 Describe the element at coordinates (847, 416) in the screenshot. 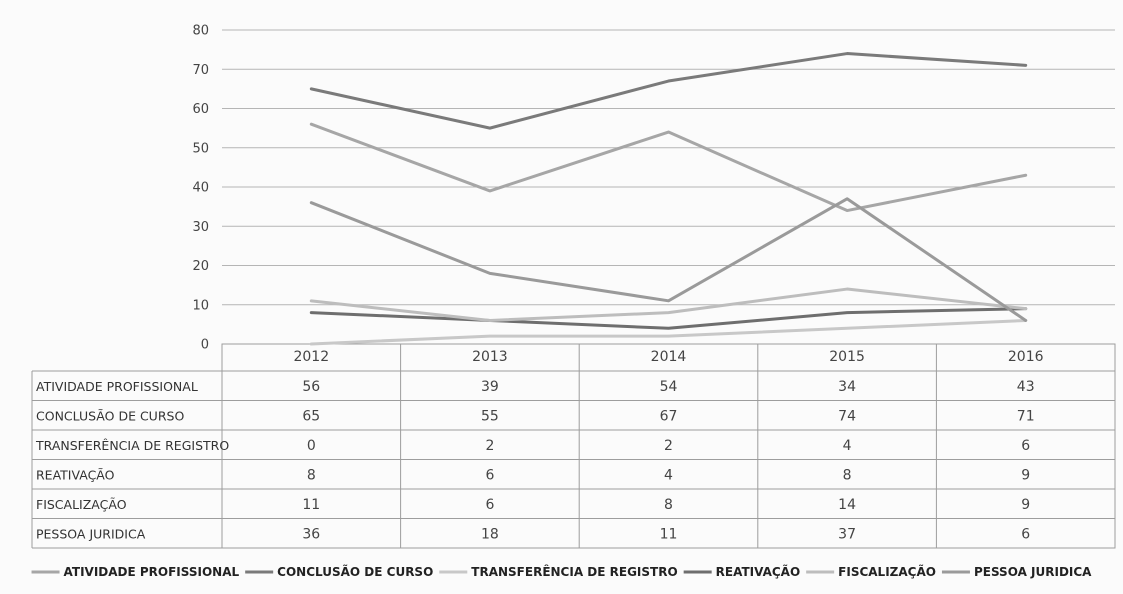

I see `table-cell-value: 74` at that location.